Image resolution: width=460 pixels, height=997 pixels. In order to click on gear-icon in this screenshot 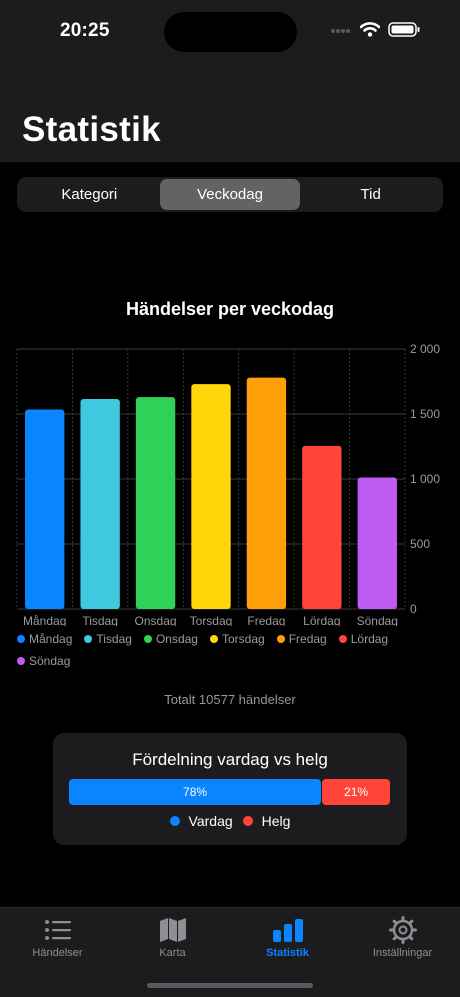, I will do `click(402, 930)`.